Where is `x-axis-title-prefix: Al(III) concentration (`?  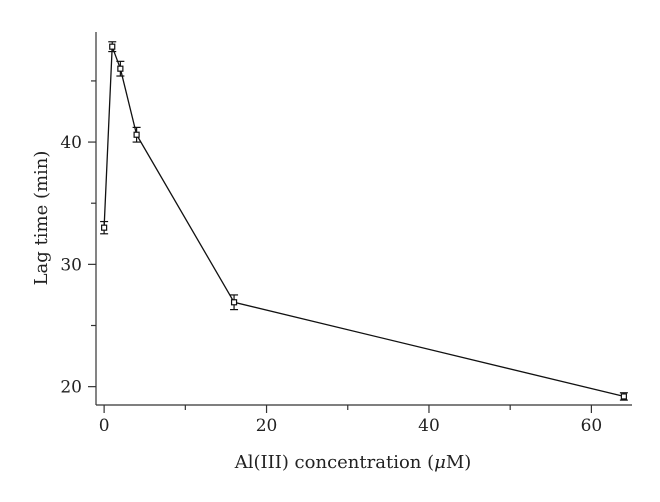 x-axis-title-prefix: Al(III) concentration ( is located at coordinates (334, 462).